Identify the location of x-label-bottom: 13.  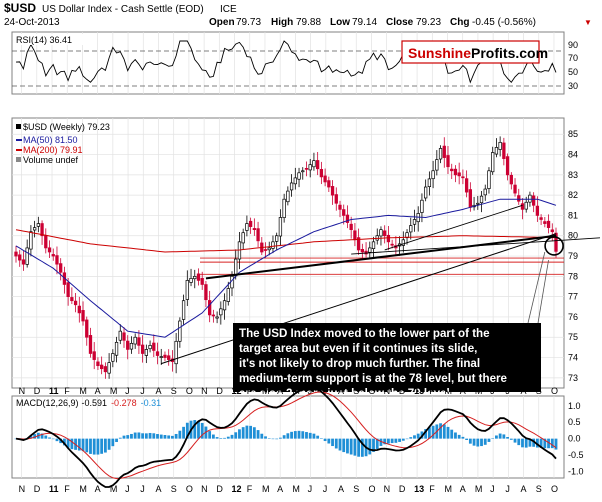
(419, 489).